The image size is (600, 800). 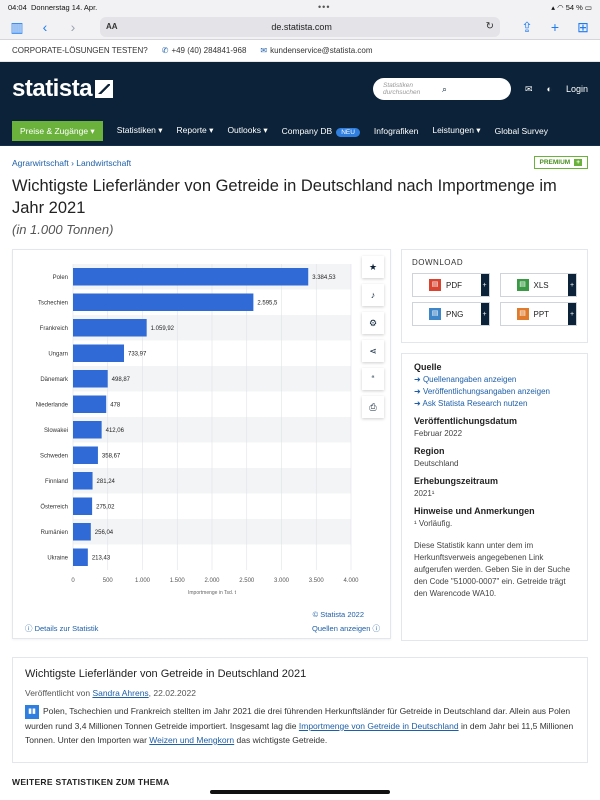 What do you see at coordinates (555, 162) in the screenshot?
I see `premium-label: PREMIUM` at bounding box center [555, 162].